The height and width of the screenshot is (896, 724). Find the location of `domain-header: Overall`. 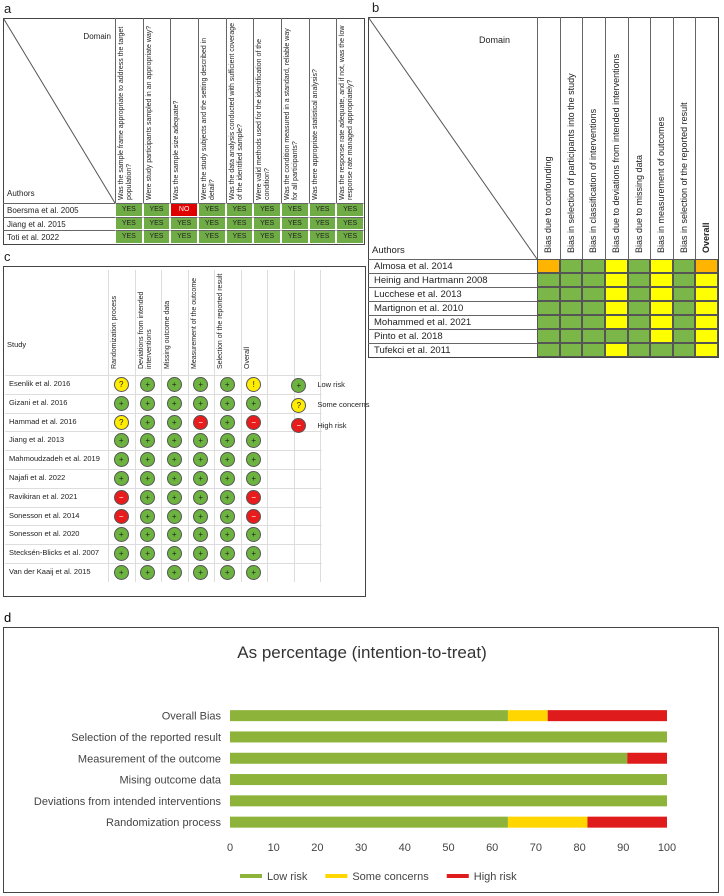

domain-header: Overall is located at coordinates (706, 138).